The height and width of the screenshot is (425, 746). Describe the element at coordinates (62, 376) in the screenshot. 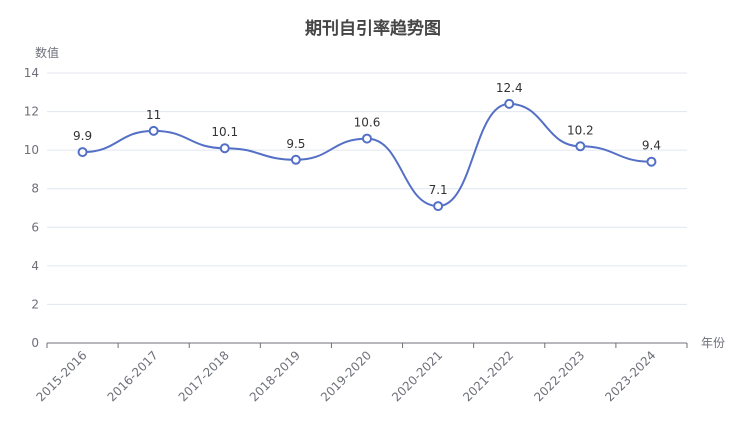

I see `x-tick-label: 2015-2016` at that location.